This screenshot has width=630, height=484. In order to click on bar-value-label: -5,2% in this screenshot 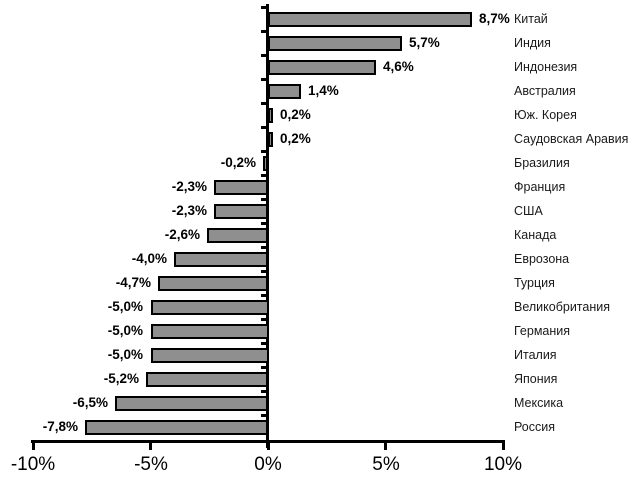, I will do `click(121, 378)`.